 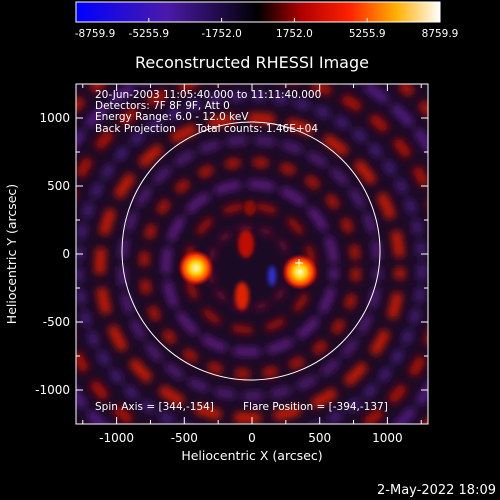 What do you see at coordinates (387, 438) in the screenshot?
I see `x-tick-label: 1000` at bounding box center [387, 438].